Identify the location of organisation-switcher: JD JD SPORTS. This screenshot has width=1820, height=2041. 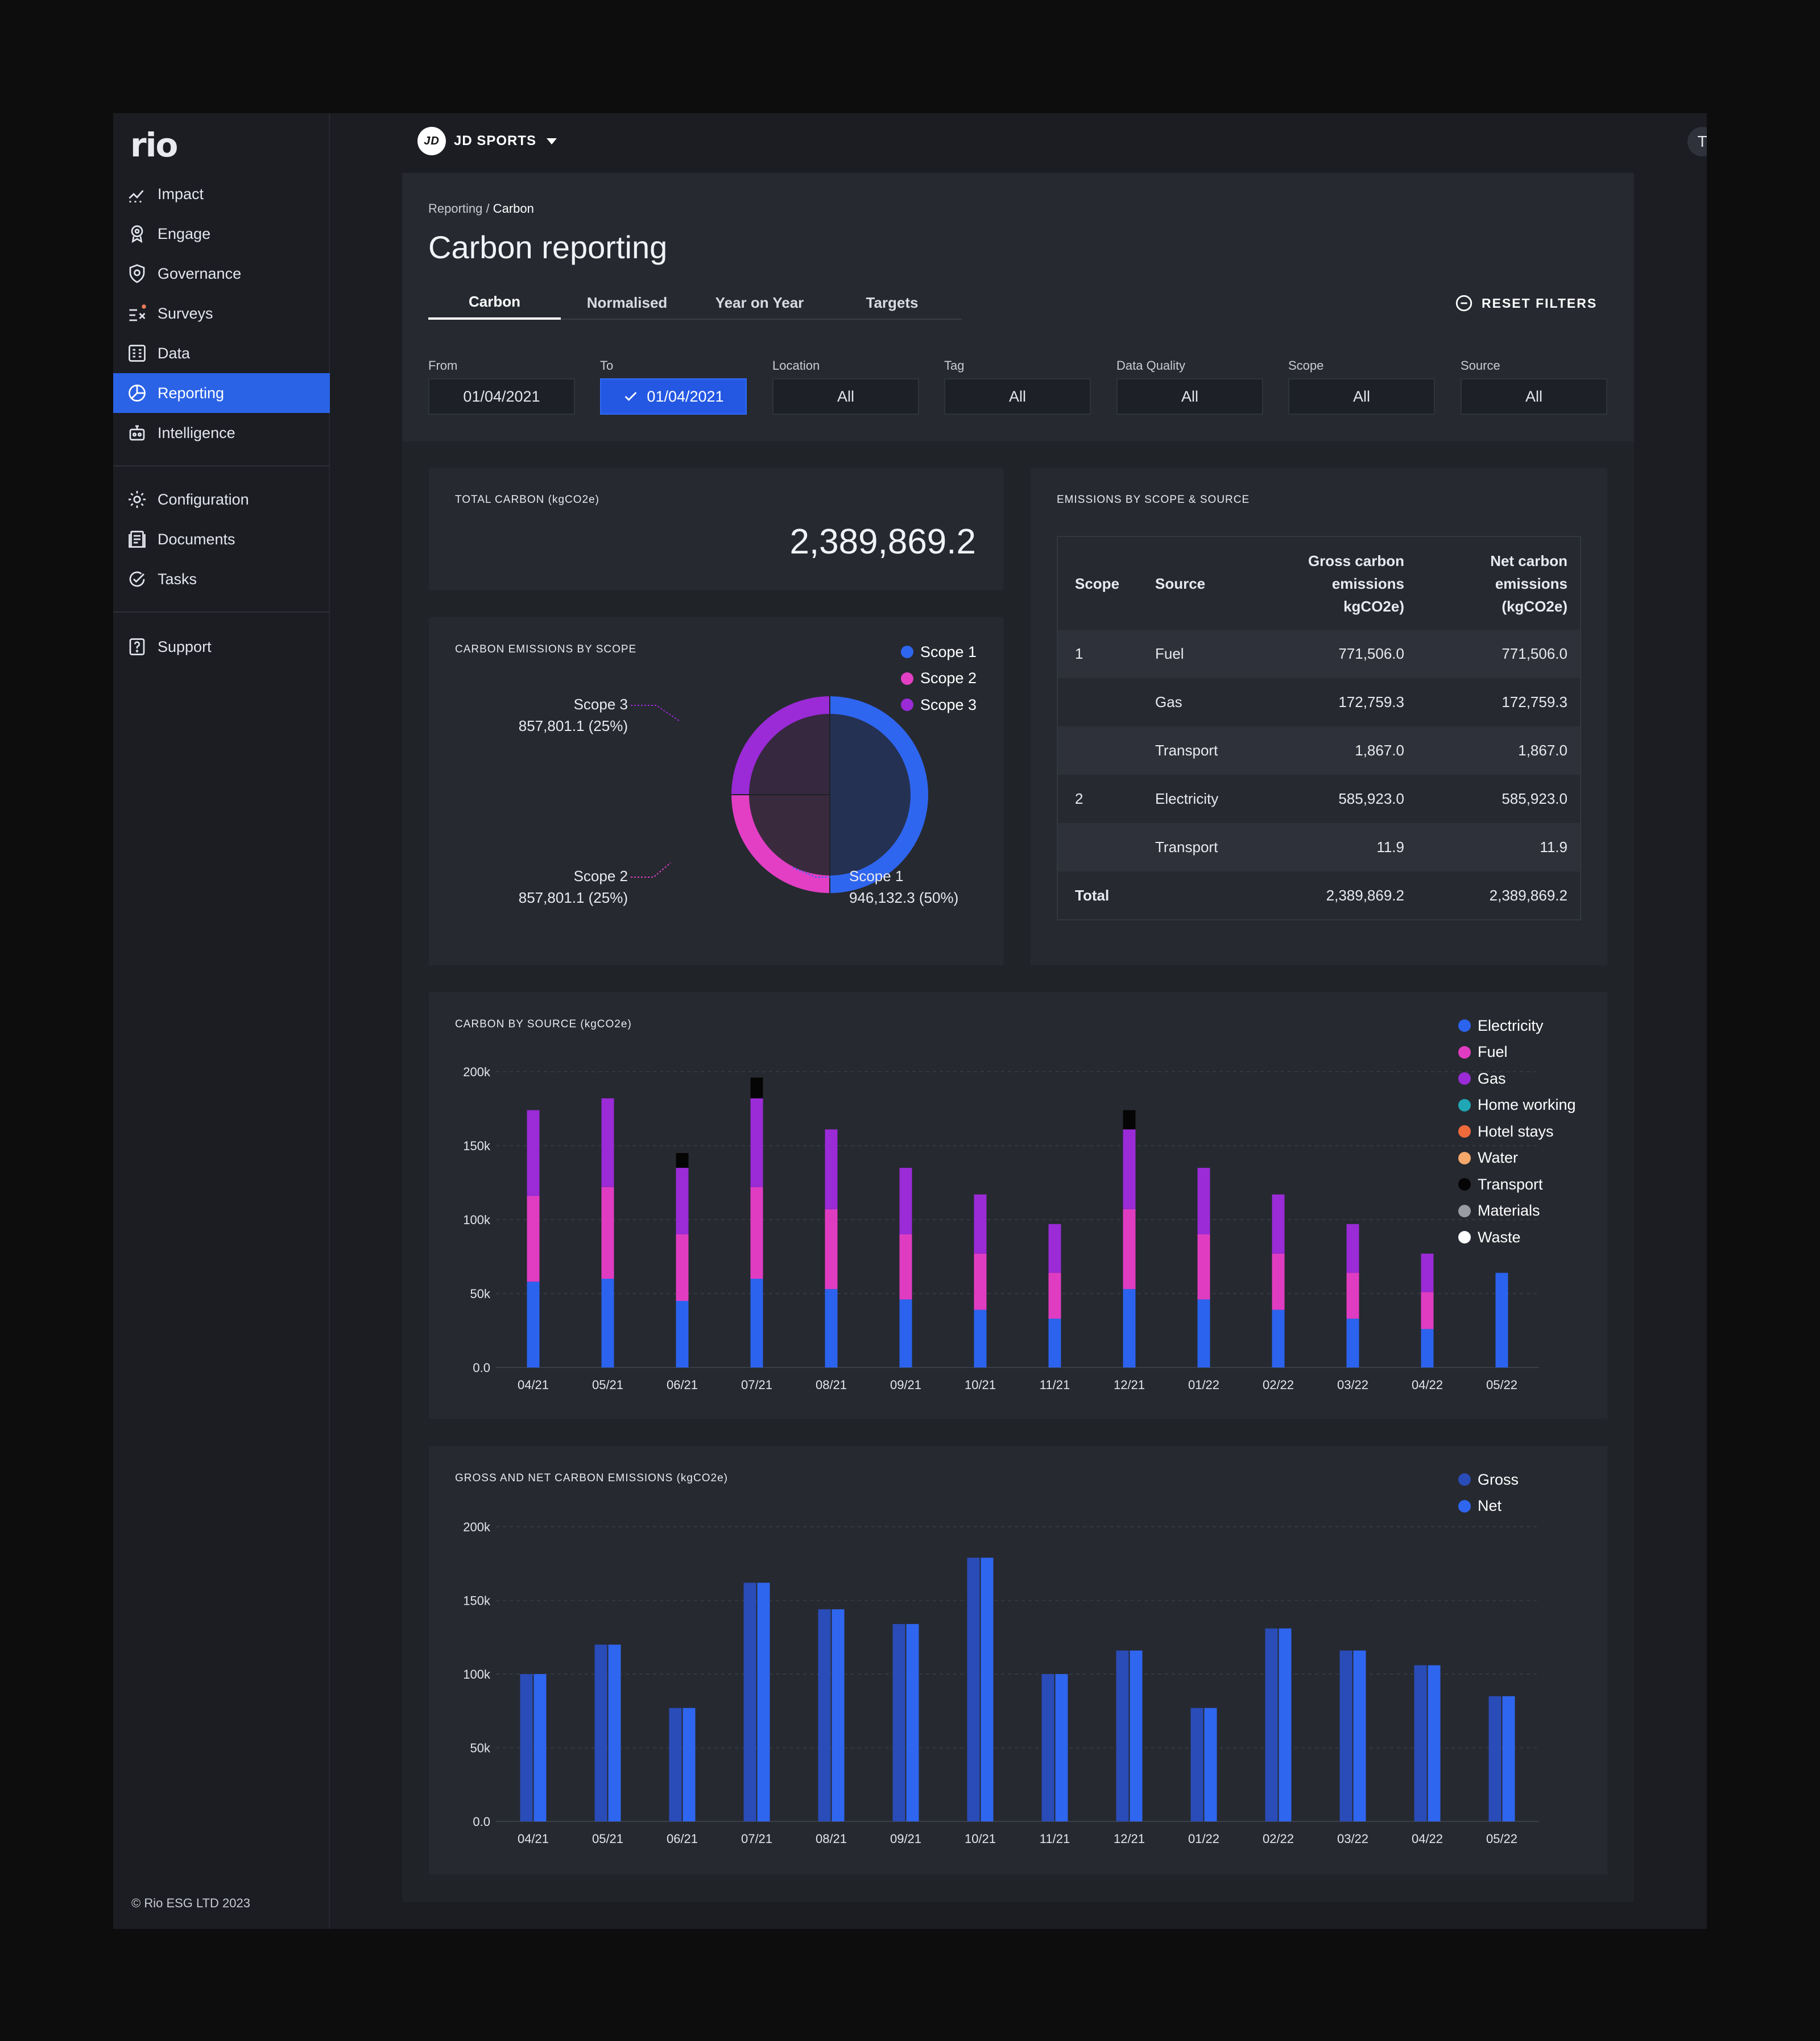
(487, 141).